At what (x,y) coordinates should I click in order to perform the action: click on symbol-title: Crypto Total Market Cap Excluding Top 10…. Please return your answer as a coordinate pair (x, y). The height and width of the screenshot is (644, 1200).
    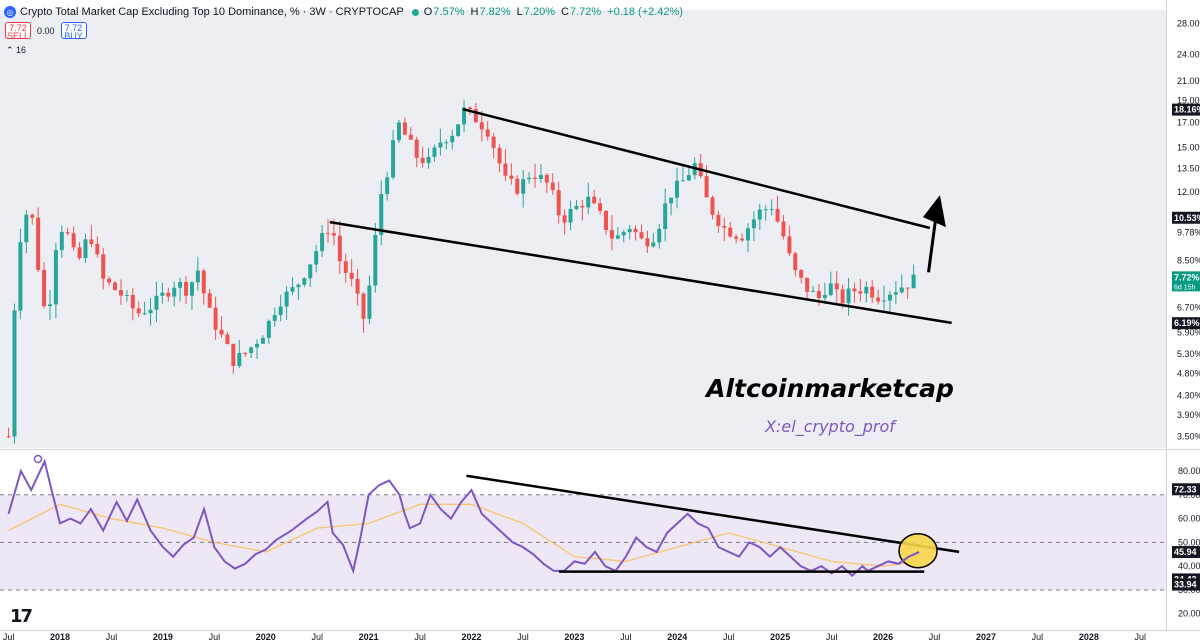
    Looking at the image, I should click on (212, 12).